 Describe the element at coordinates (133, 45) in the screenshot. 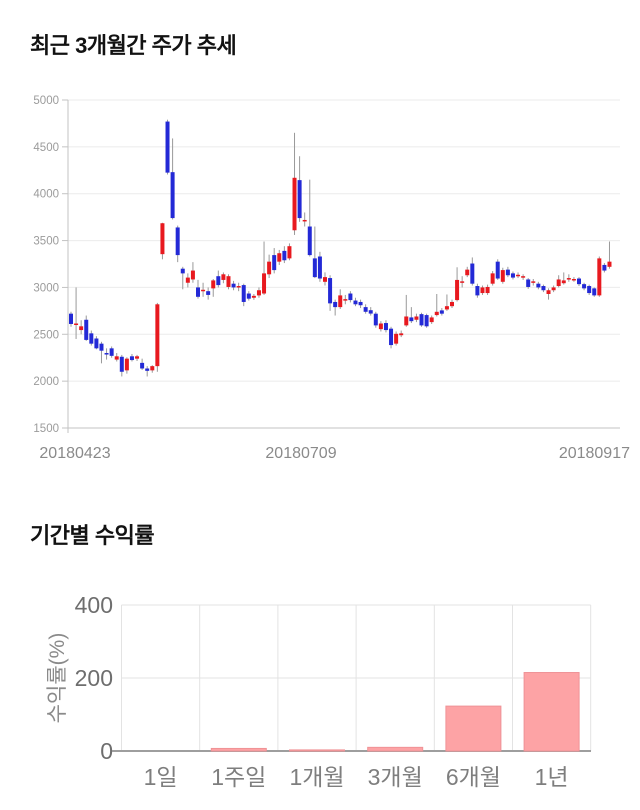

I see `price-trend-title: 최근 3개월간 주가 추세` at that location.